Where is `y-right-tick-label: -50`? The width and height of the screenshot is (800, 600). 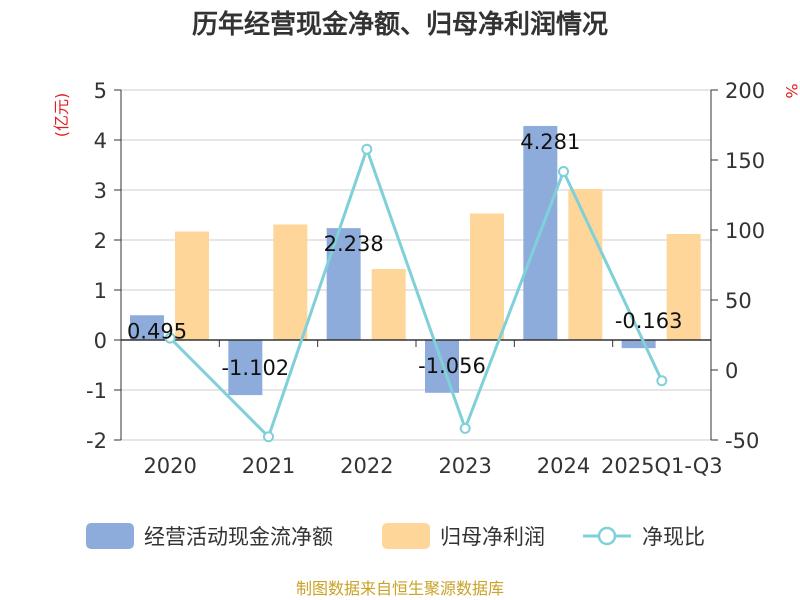
y-right-tick-label: -50 is located at coordinates (742, 441).